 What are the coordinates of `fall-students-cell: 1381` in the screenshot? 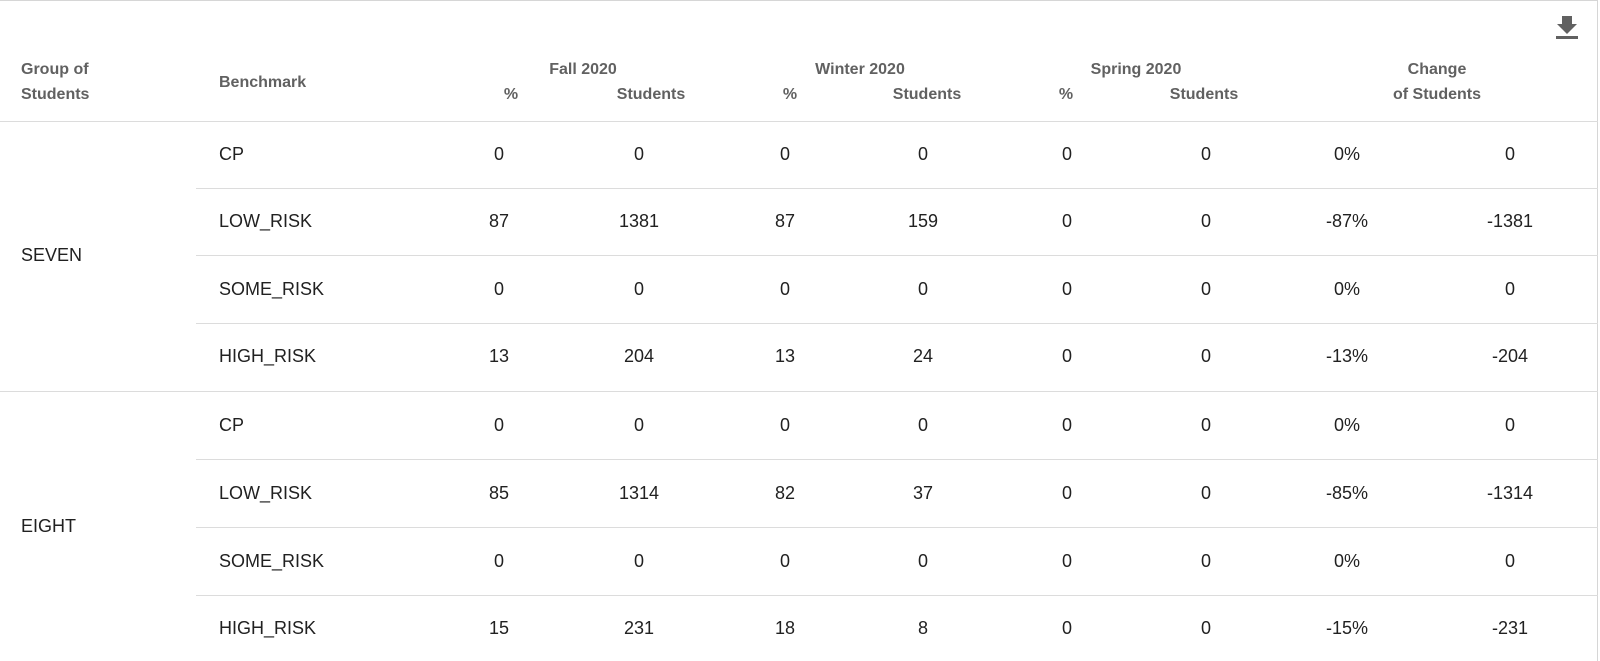 It's located at (639, 221).